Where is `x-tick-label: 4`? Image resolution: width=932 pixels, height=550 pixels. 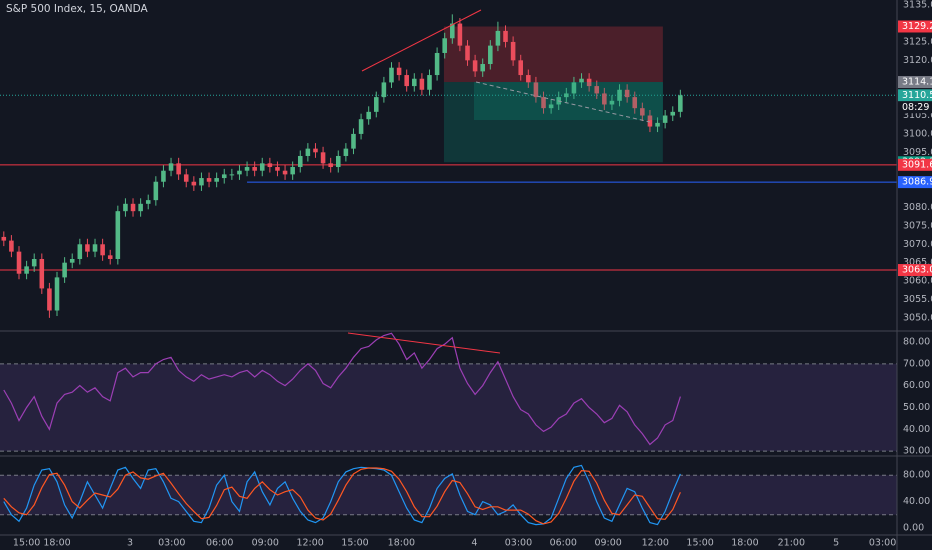
x-tick-label: 4 is located at coordinates (474, 543).